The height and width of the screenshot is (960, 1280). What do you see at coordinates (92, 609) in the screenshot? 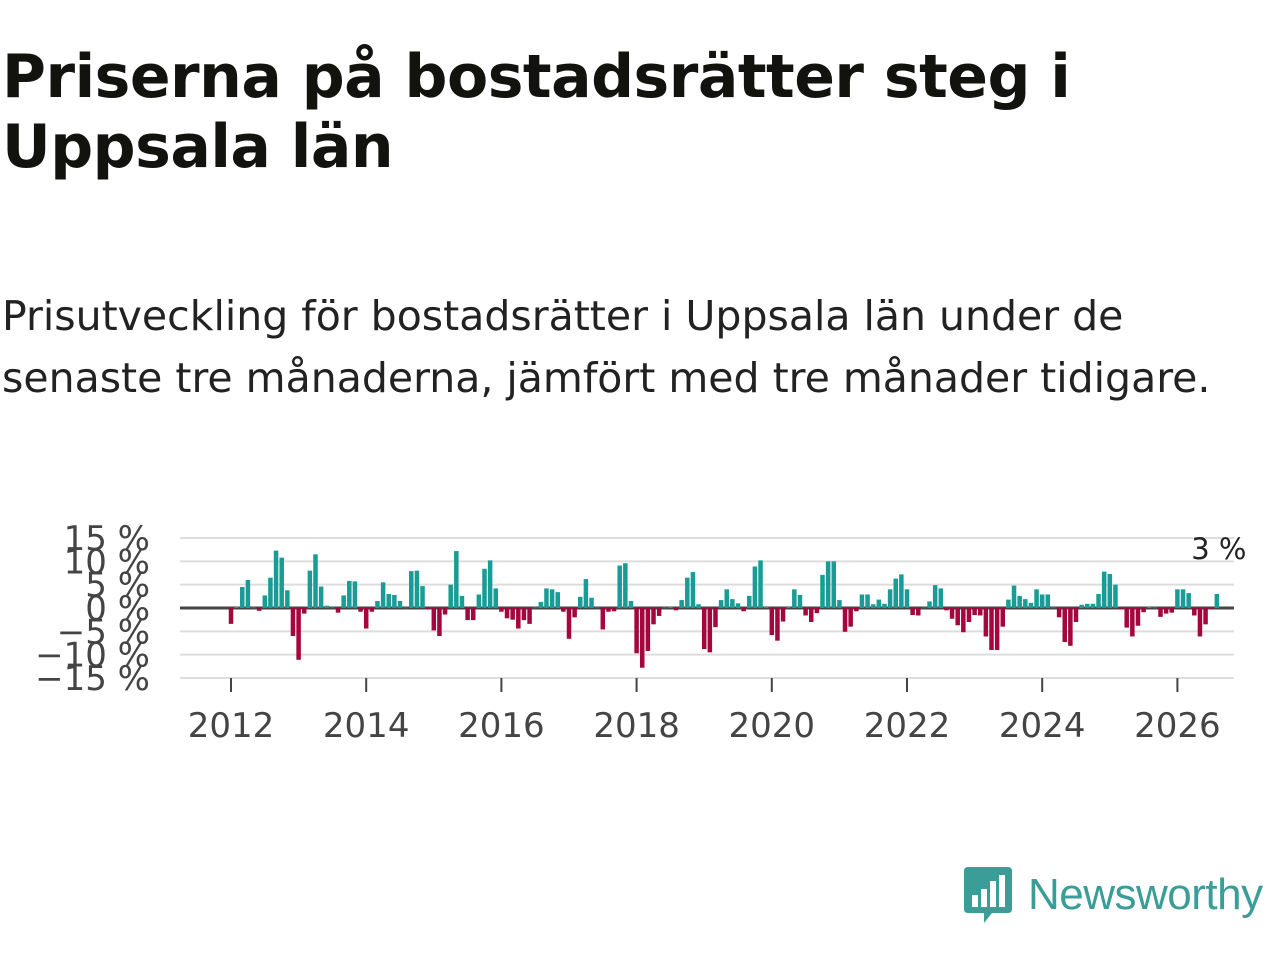
I see `y-axis: 15 %10 %5 %0 %−5 %−10 %−15 %` at bounding box center [92, 609].